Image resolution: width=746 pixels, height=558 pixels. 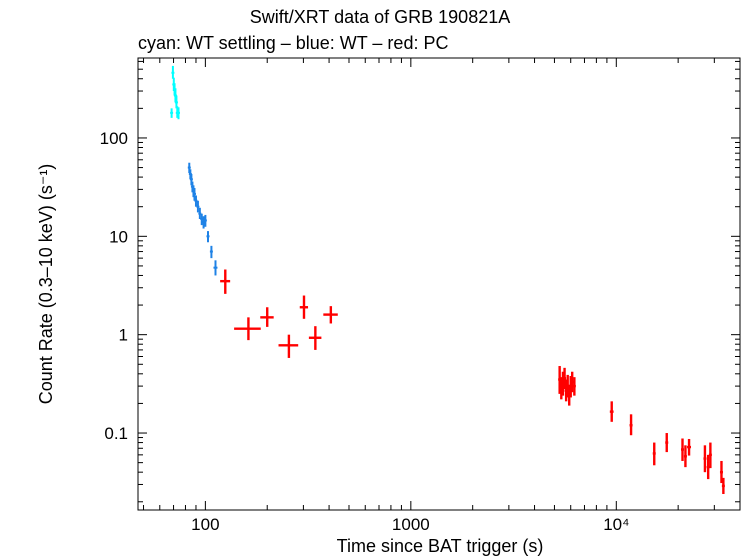 What do you see at coordinates (114, 138) in the screenshot?
I see `y-tick-label: 100` at bounding box center [114, 138].